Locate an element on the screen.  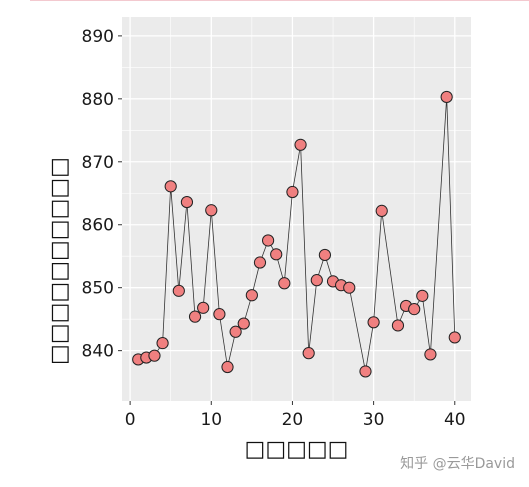
y-axis-title: □□□□□□□□□□ is located at coordinates (59, 261).